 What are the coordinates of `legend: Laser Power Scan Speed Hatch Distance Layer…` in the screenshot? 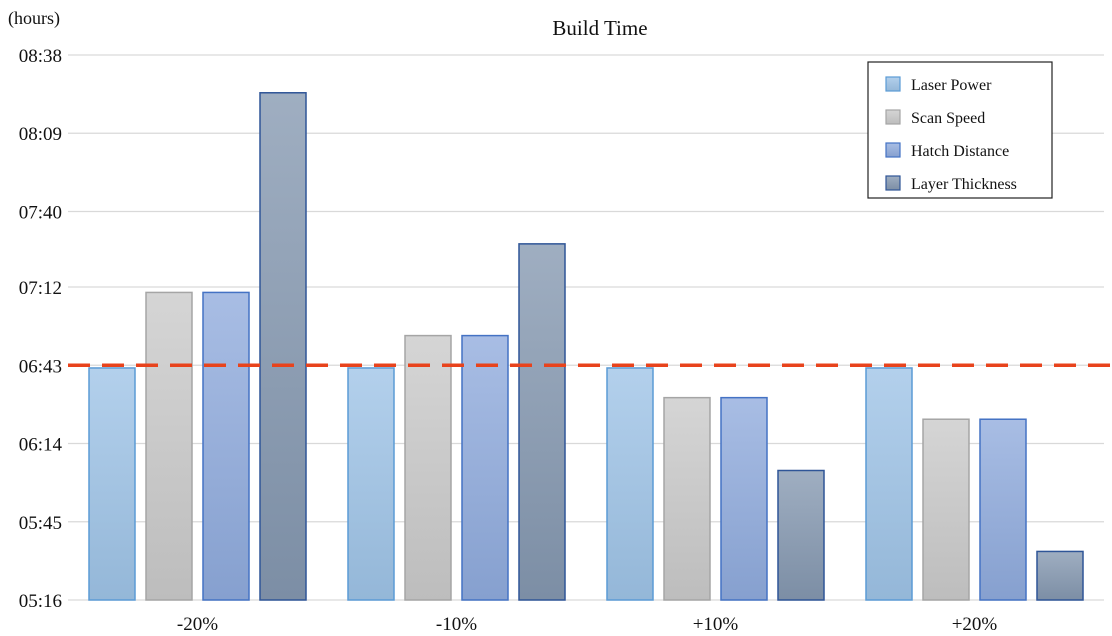 It's located at (960, 130).